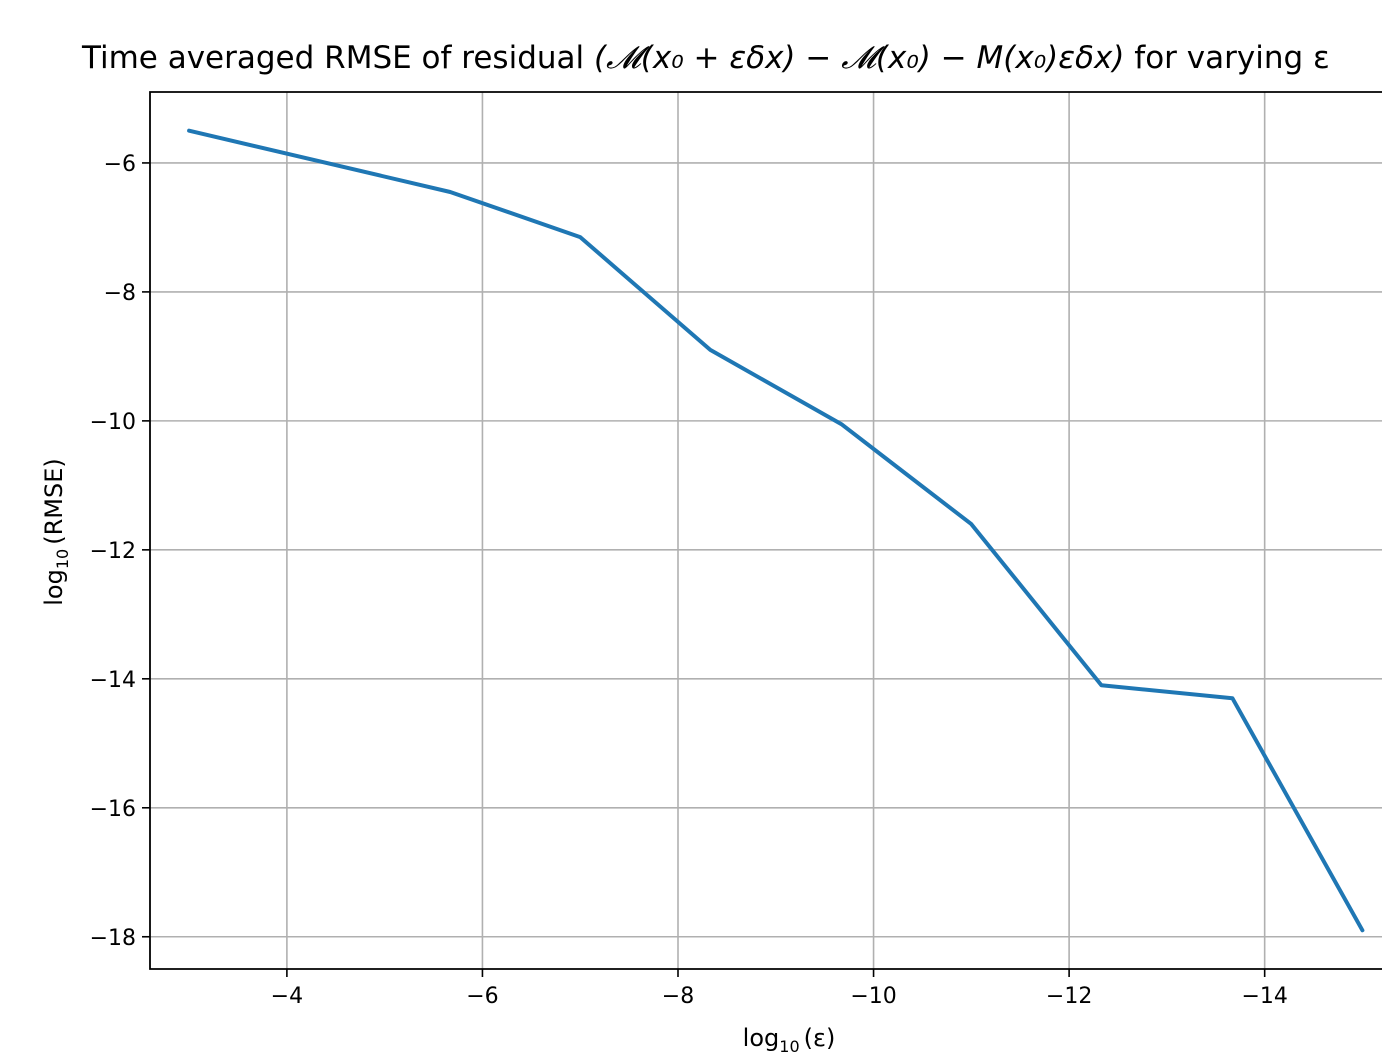 This screenshot has width=1382, height=1052. What do you see at coordinates (761, 1038) in the screenshot?
I see `x-axis-label-base: log` at bounding box center [761, 1038].